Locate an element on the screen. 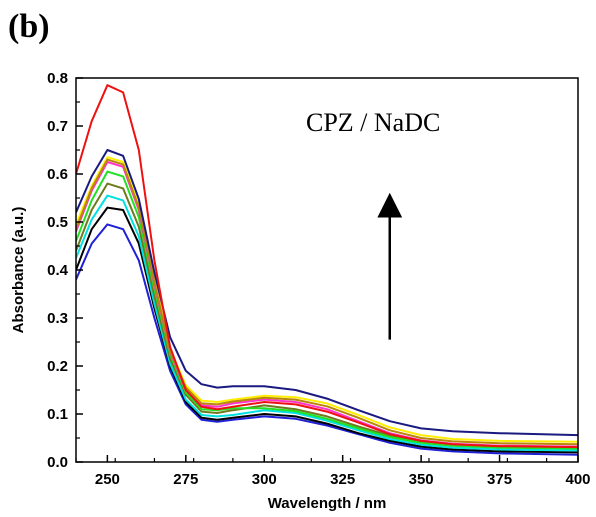 Image resolution: width=596 pixels, height=517 pixels. y-tick-label: 0.0 is located at coordinates (57, 462).